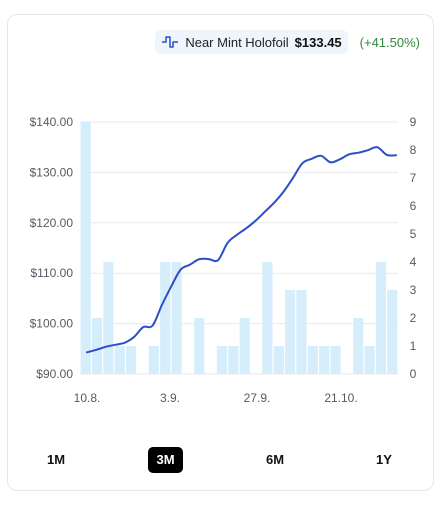 This screenshot has width=443, height=505. Describe the element at coordinates (87, 398) in the screenshot. I see `x-tick-label: 10.8.` at that location.